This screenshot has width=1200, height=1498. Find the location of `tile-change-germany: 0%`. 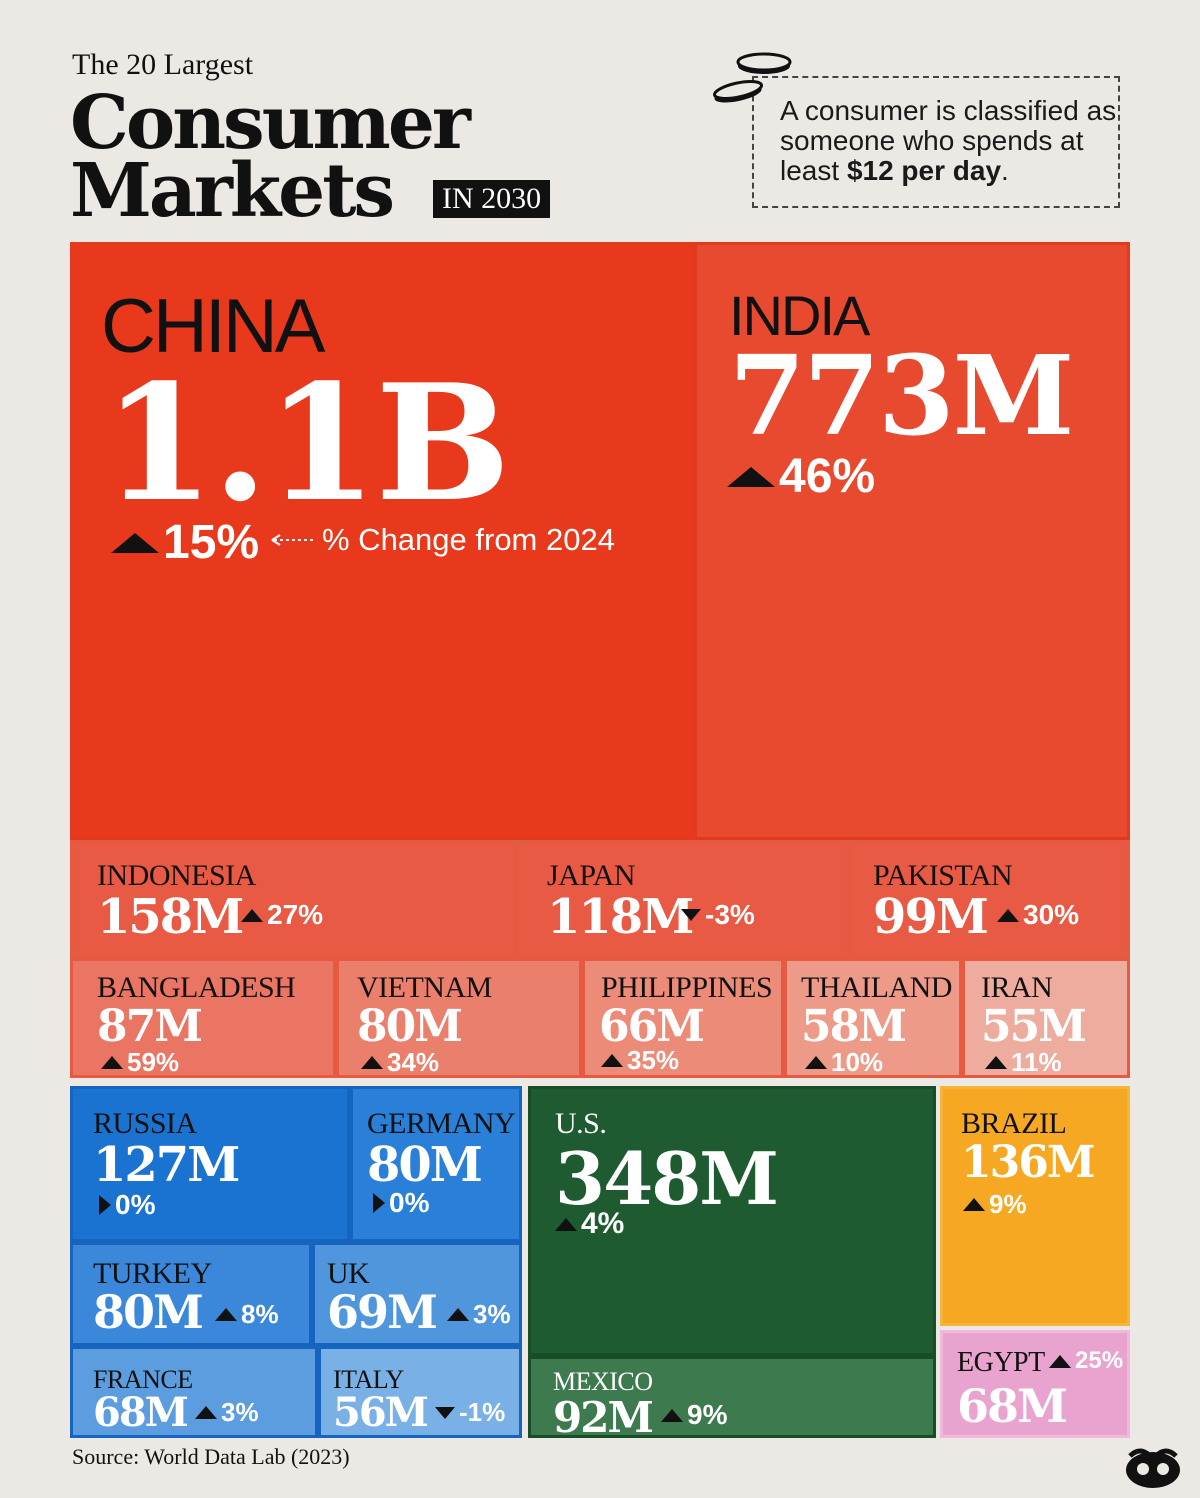

tile-change-germany: 0% is located at coordinates (401, 1203).